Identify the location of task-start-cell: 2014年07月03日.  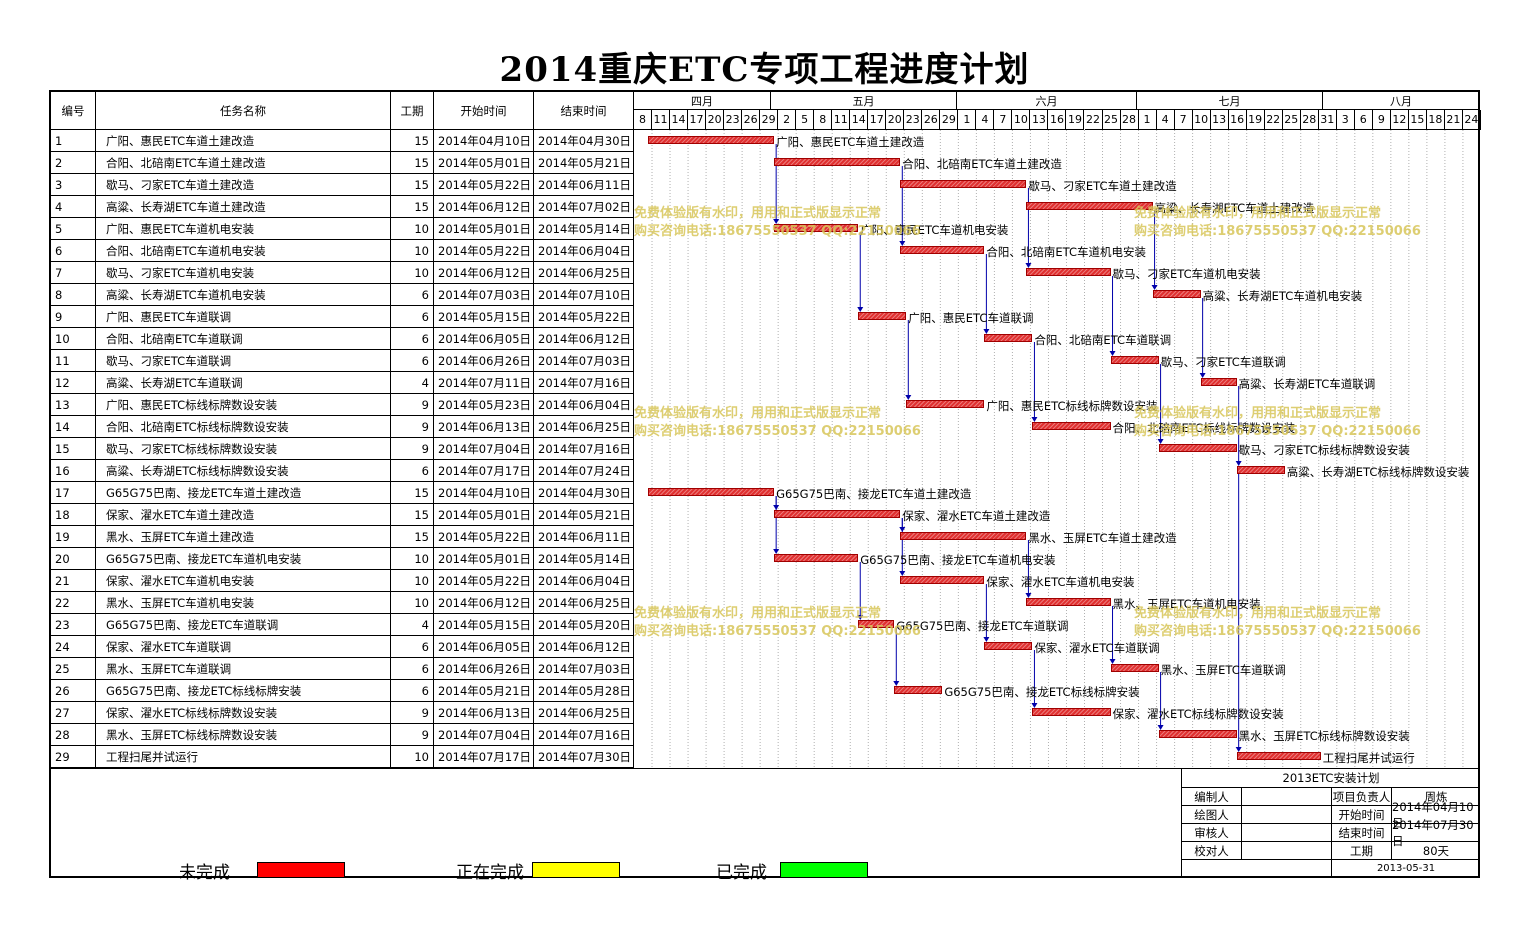
(484, 295).